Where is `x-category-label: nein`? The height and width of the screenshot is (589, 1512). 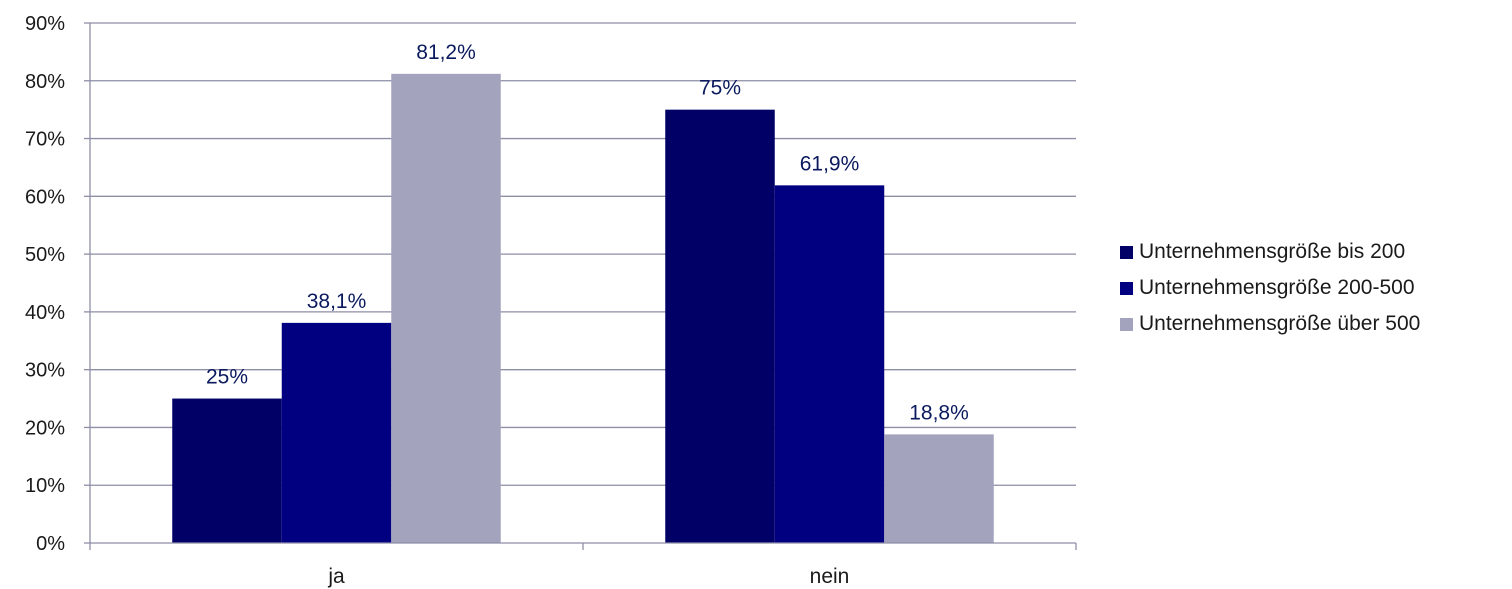
x-category-label: nein is located at coordinates (830, 576).